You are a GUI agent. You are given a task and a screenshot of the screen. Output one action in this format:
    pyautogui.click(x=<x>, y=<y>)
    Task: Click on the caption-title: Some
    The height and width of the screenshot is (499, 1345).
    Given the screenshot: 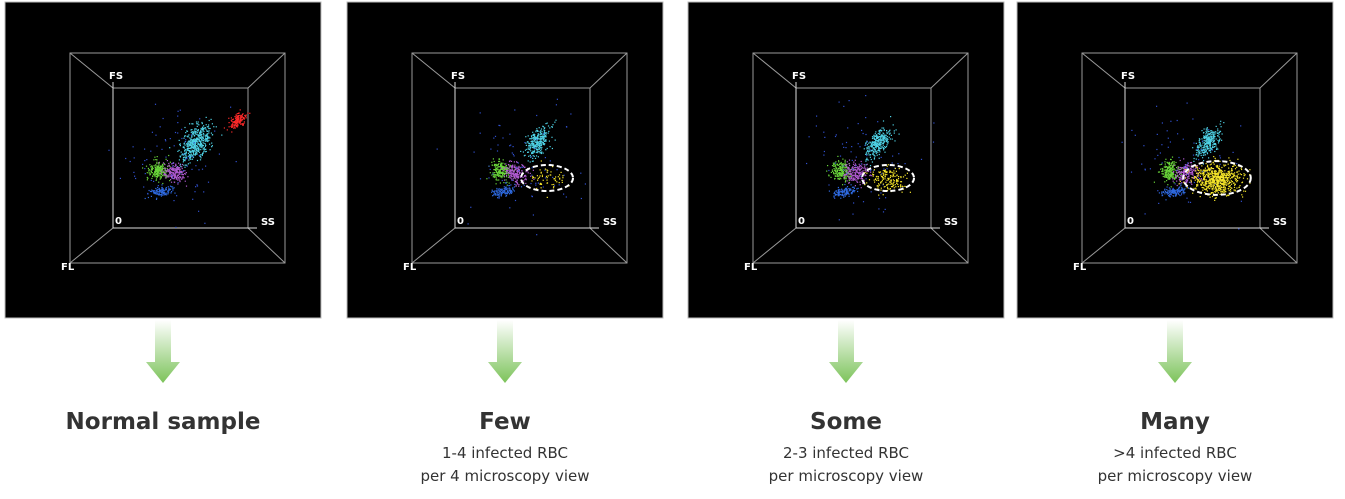 What is the action you would take?
    pyautogui.click(x=846, y=422)
    